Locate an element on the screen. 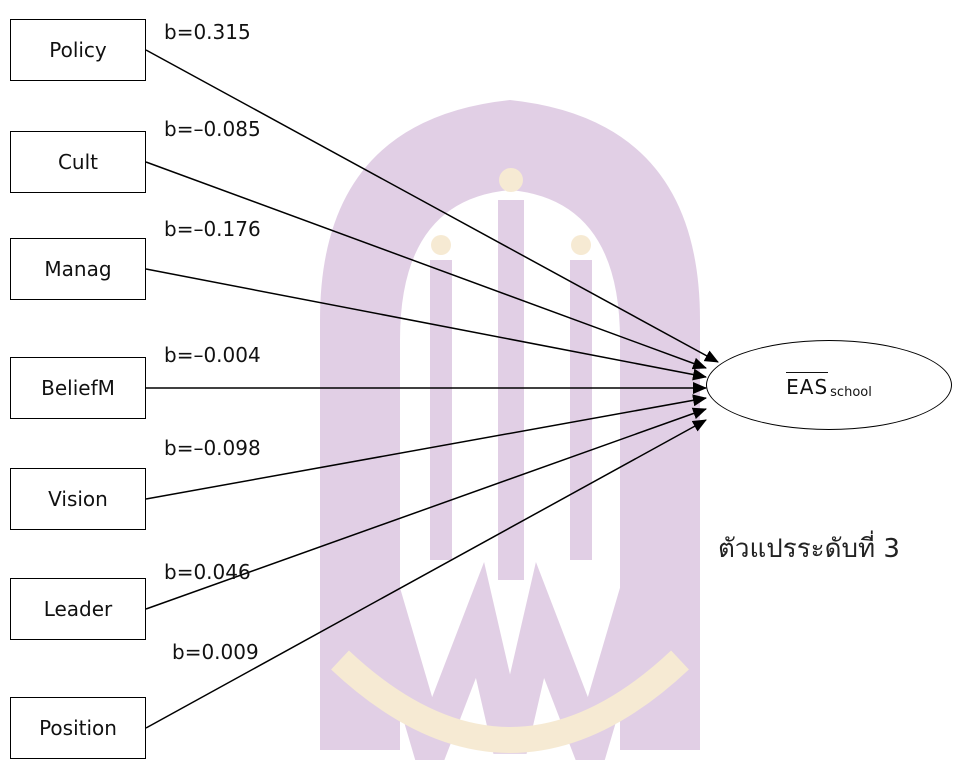 The image size is (957, 765). path-arrow-manag is located at coordinates (426, 324).